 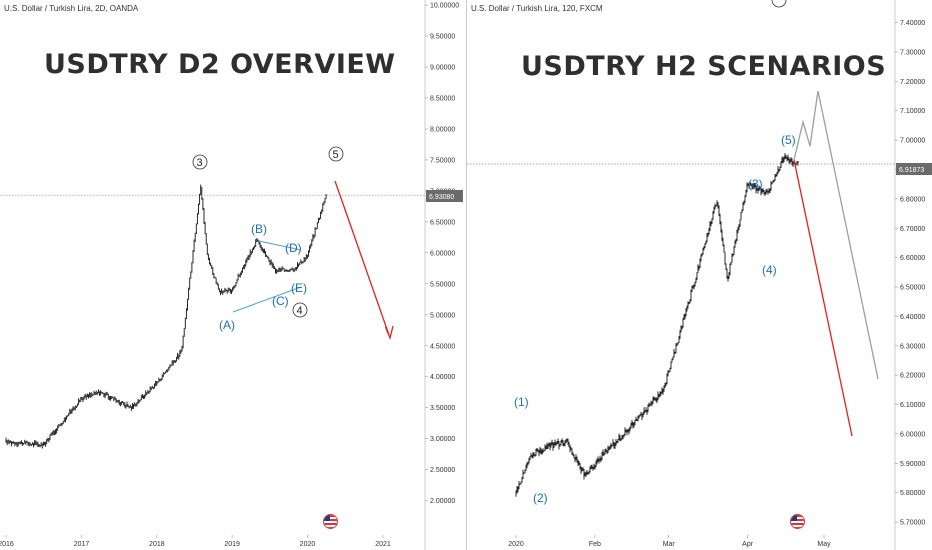 I want to click on svg-text: 5.90000, so click(x=912, y=464).